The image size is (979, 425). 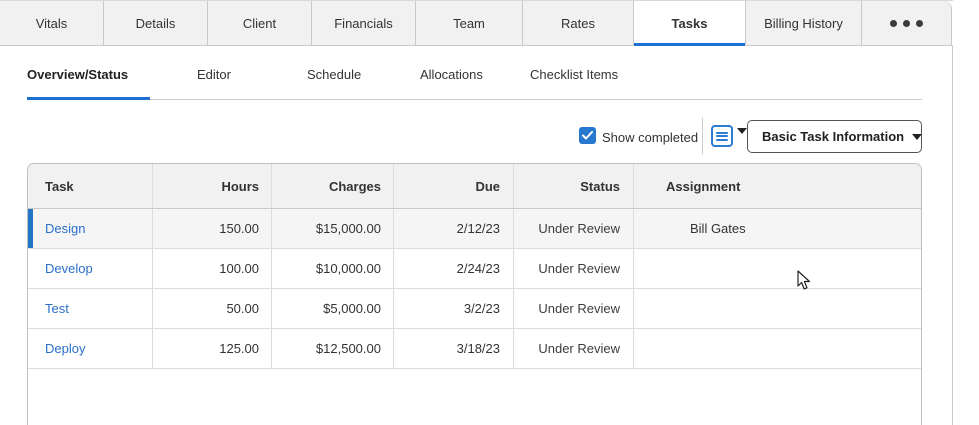 I want to click on task-link: Design, so click(x=65, y=228).